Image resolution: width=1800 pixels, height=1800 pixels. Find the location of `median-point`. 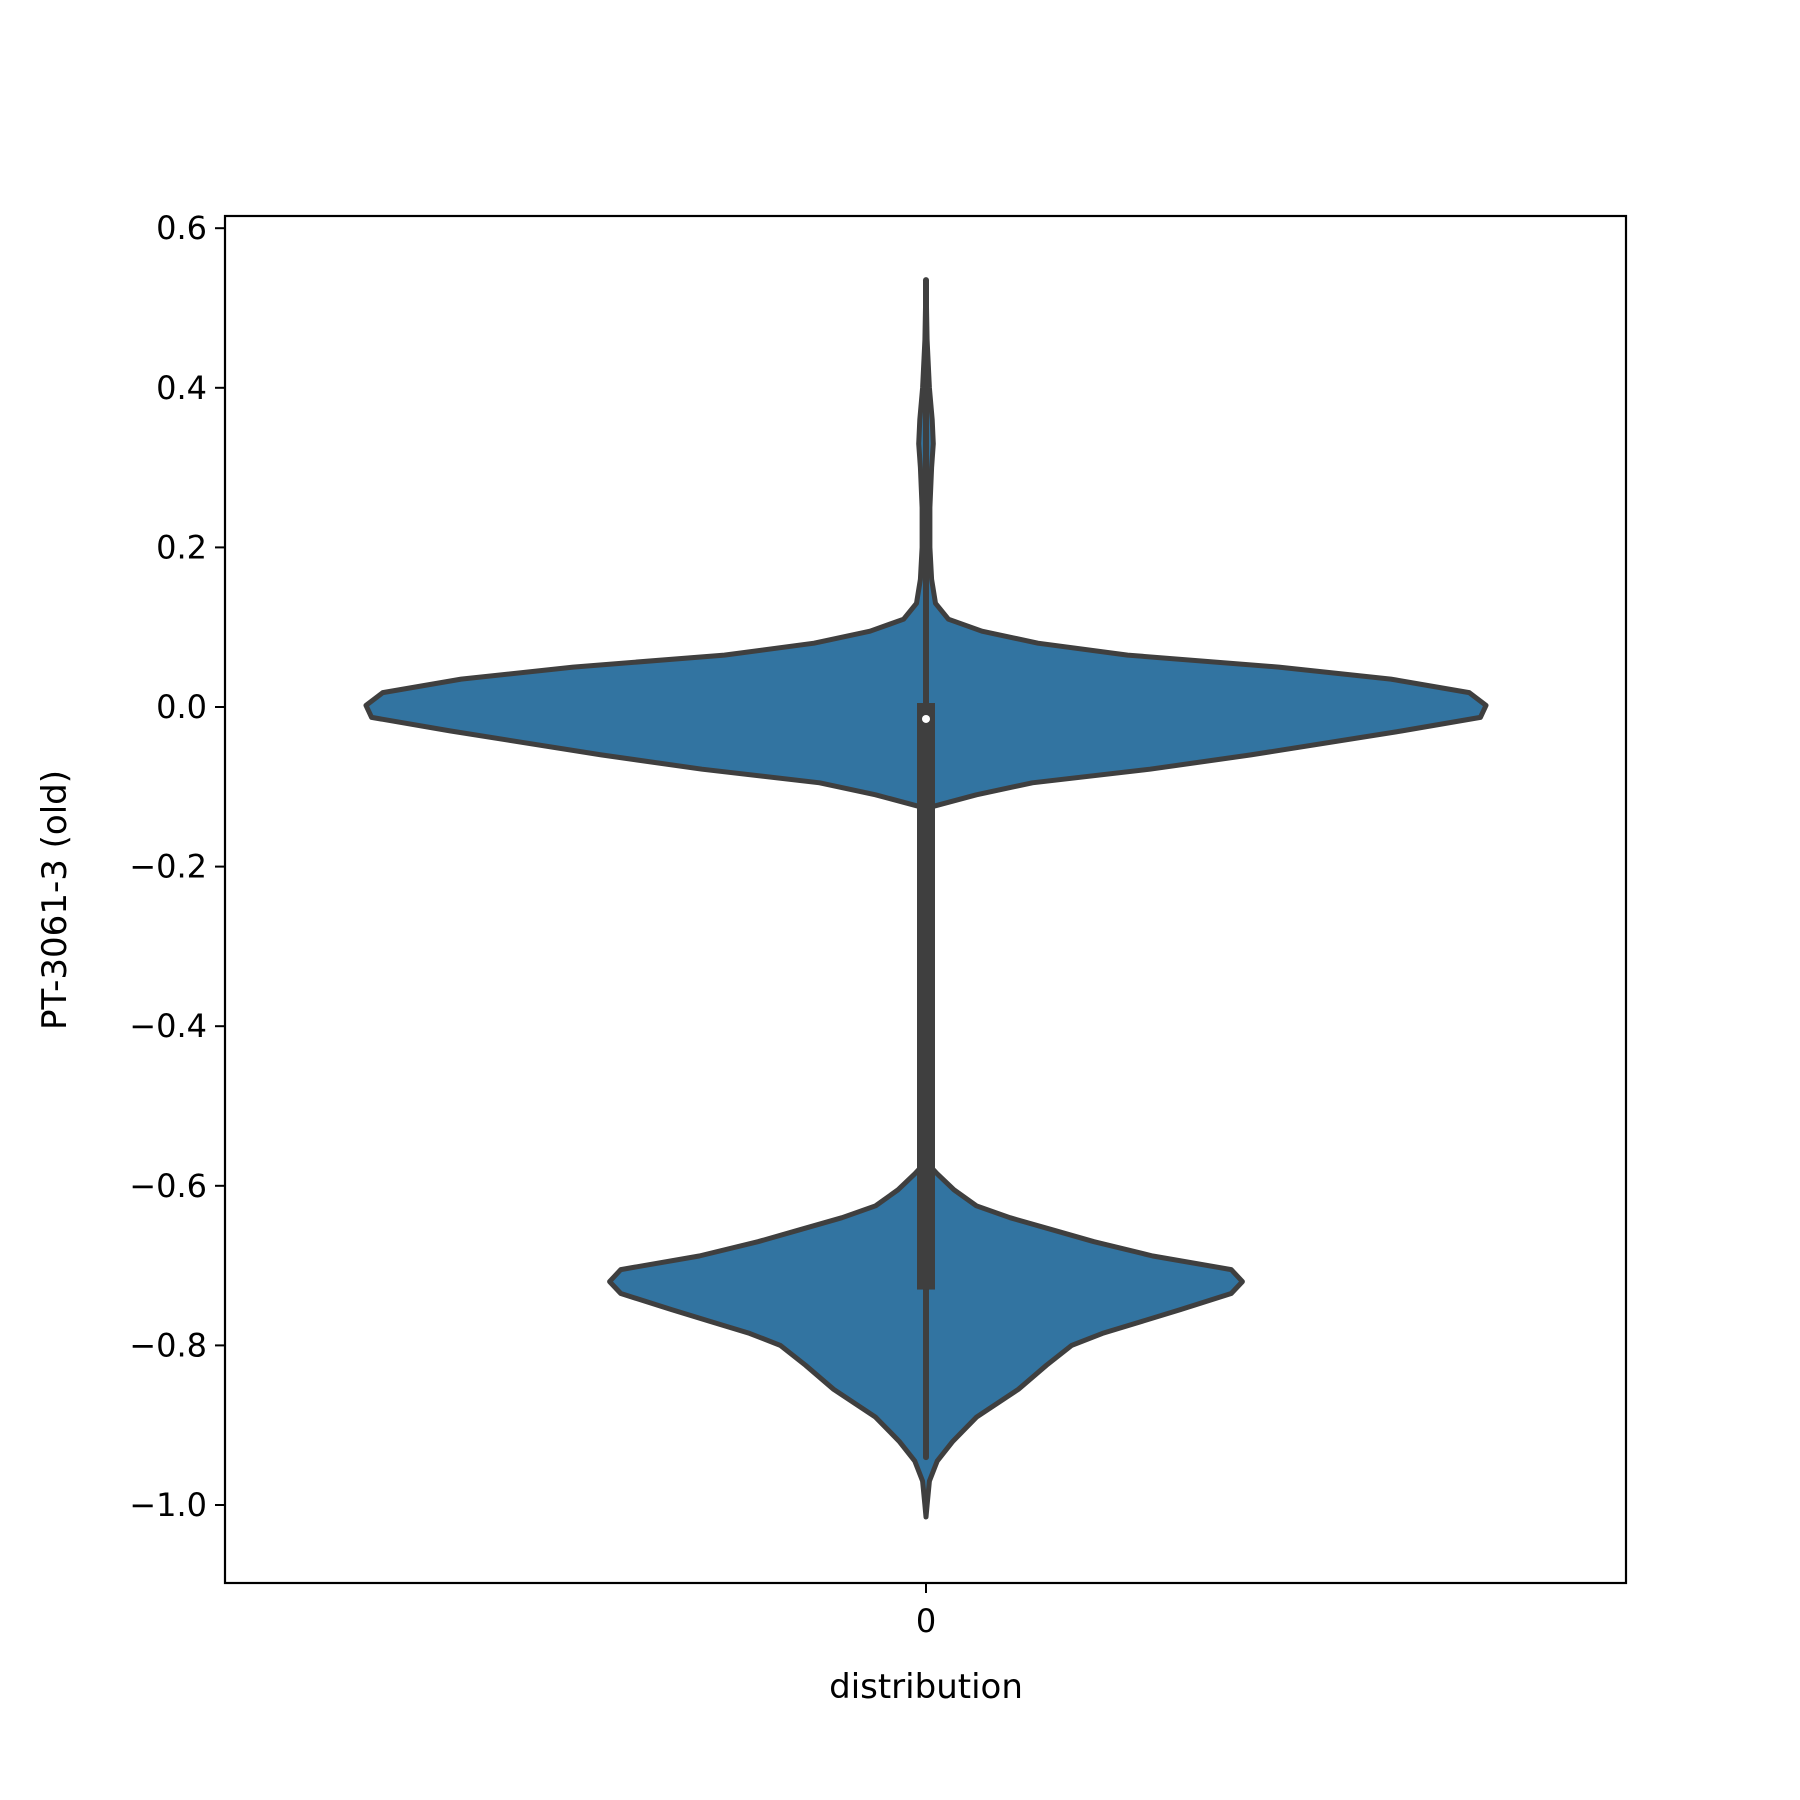

median-point is located at coordinates (926, 718).